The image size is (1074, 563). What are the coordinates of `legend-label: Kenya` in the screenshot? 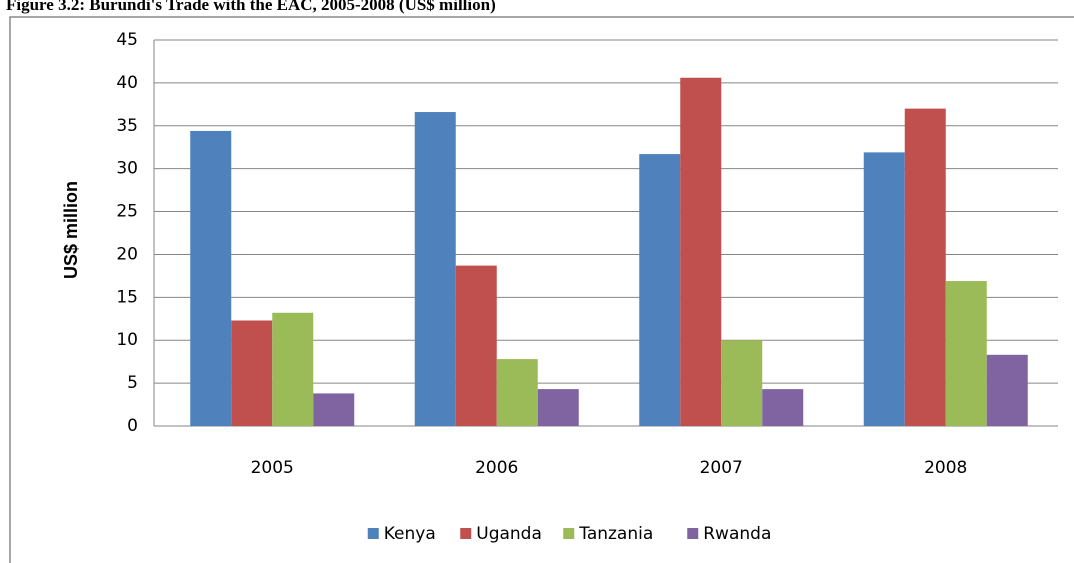 It's located at (410, 534).